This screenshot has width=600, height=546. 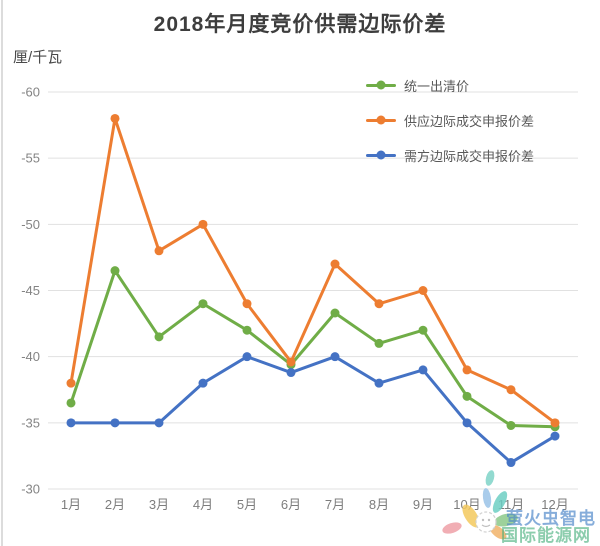 What do you see at coordinates (437, 86) in the screenshot?
I see `legend-label: 统一出清价` at bounding box center [437, 86].